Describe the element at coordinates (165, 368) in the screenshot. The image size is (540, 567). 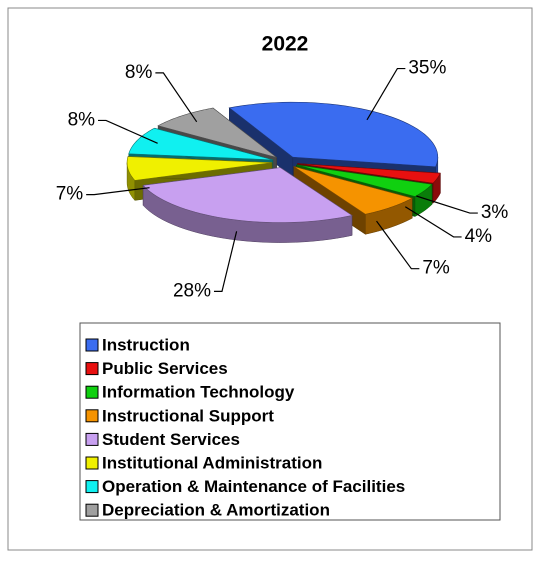
I see `legend-label: Public Services` at that location.